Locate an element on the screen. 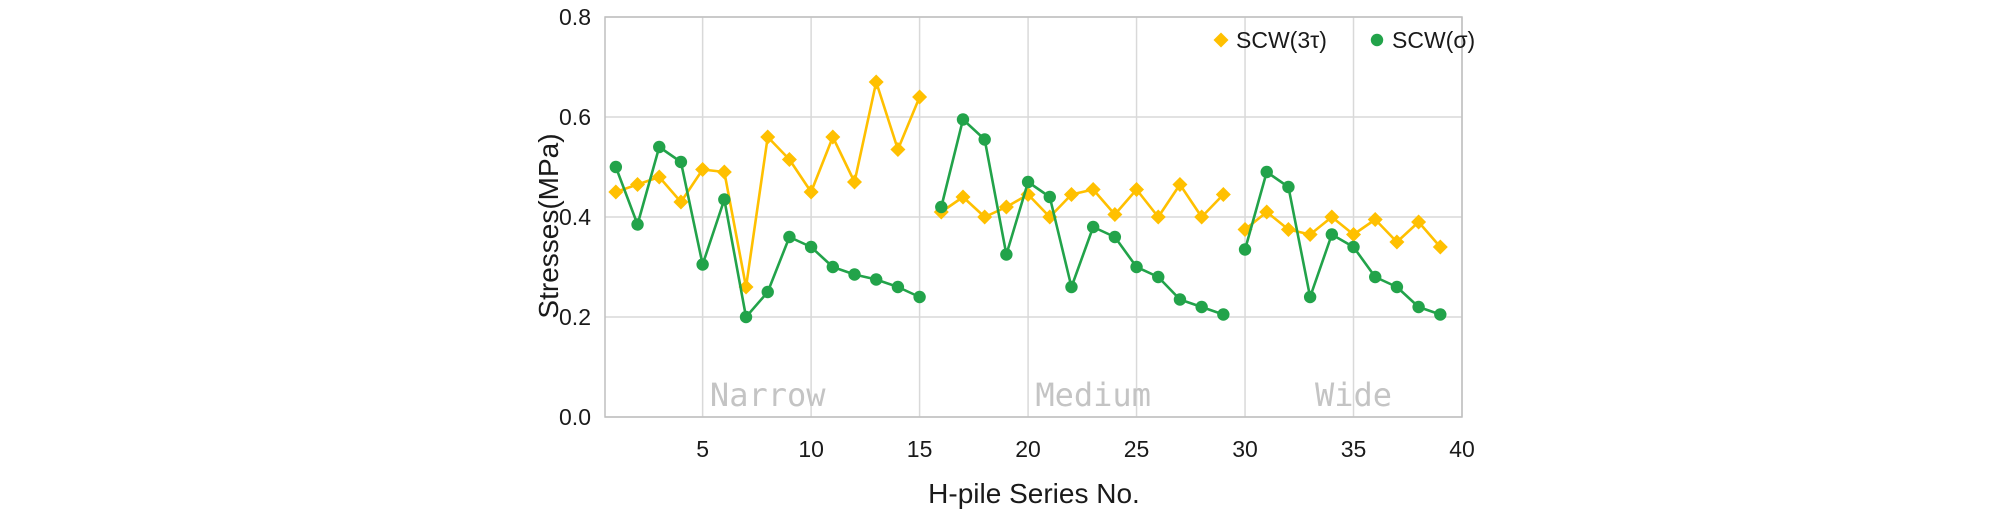  region-labels: Narrow Medium Wide is located at coordinates (1051, 395).